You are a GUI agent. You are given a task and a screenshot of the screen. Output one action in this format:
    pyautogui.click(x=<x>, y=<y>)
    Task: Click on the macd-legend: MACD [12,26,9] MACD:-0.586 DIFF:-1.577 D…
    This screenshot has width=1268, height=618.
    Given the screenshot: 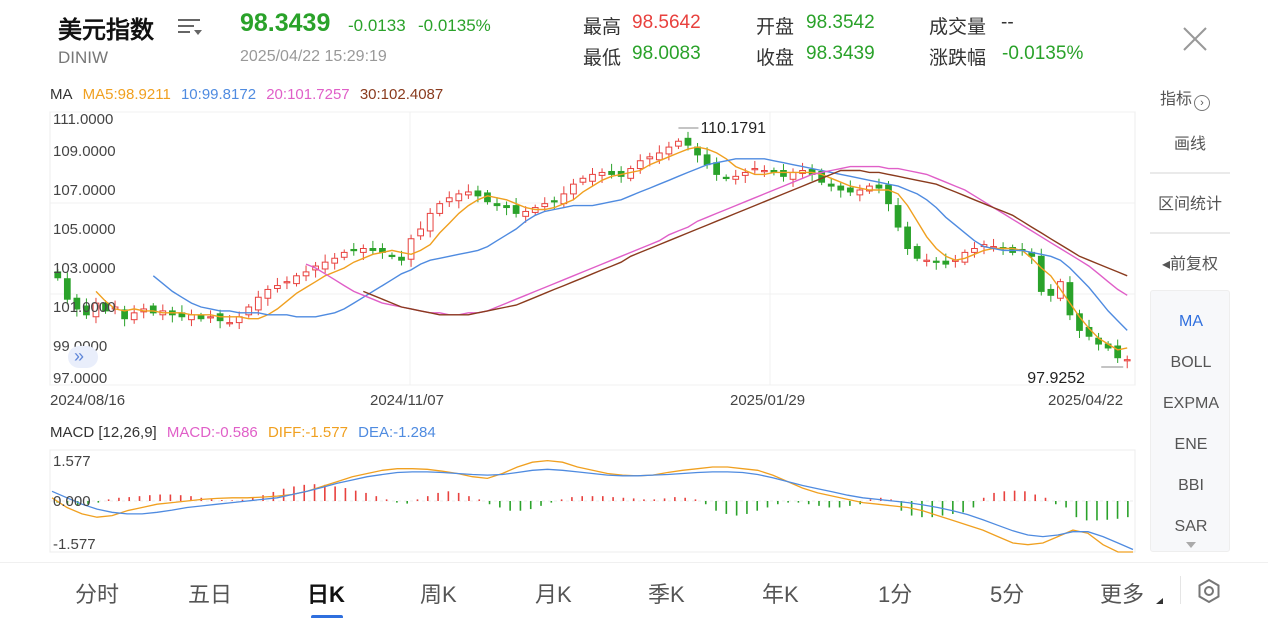 What is the action you would take?
    pyautogui.click(x=246, y=432)
    